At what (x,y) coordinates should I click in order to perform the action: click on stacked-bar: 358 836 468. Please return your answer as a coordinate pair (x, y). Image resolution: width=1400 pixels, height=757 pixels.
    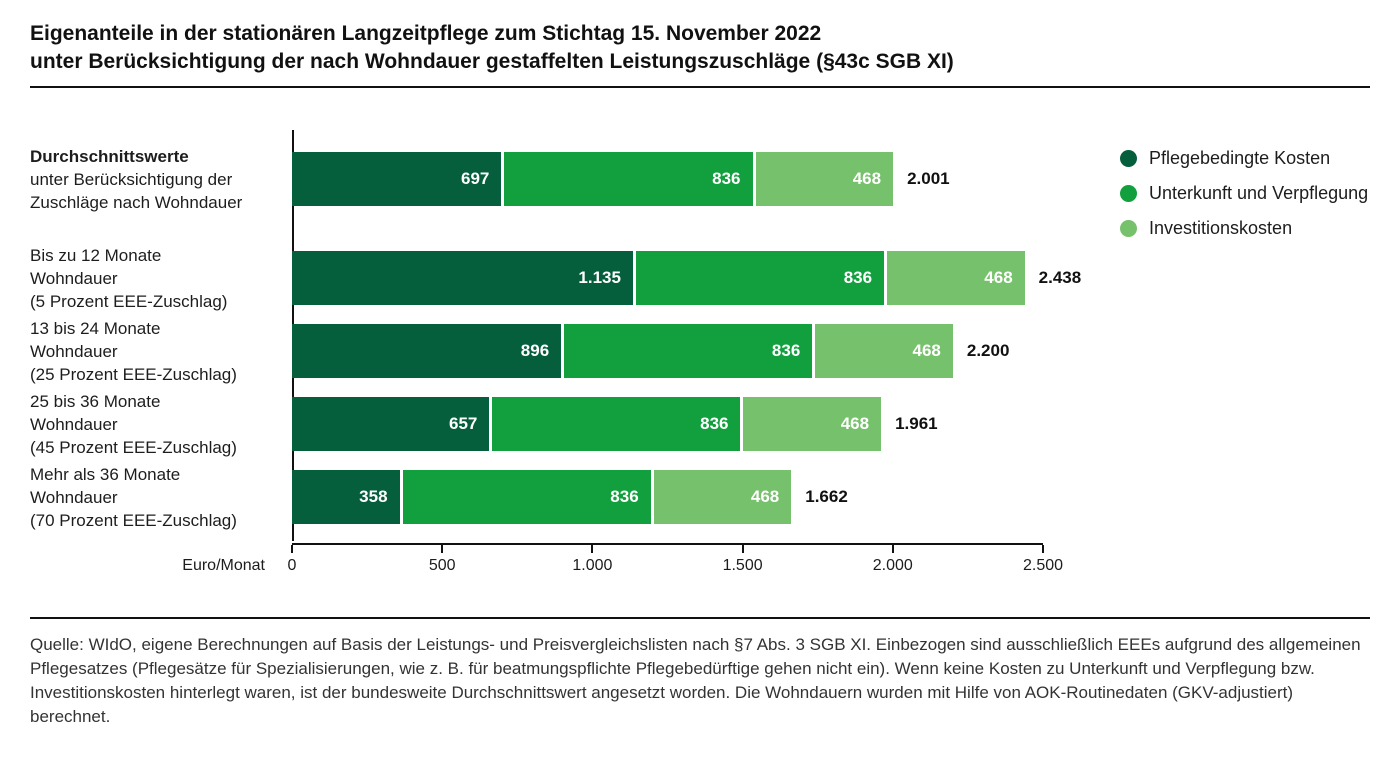
    Looking at the image, I should click on (542, 497).